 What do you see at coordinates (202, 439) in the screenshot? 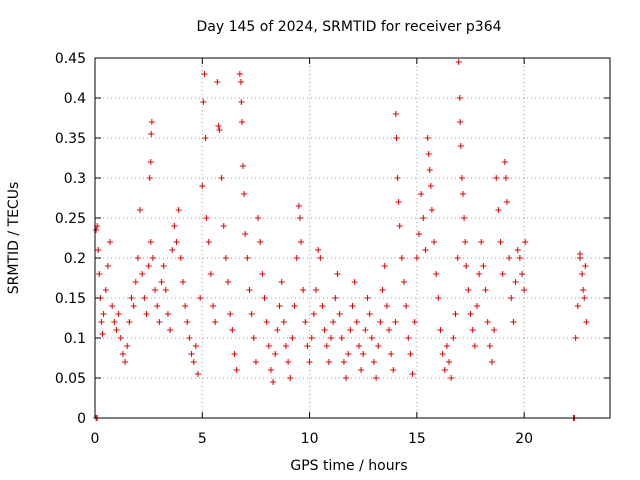
I see `x-tick-label: 5` at bounding box center [202, 439].